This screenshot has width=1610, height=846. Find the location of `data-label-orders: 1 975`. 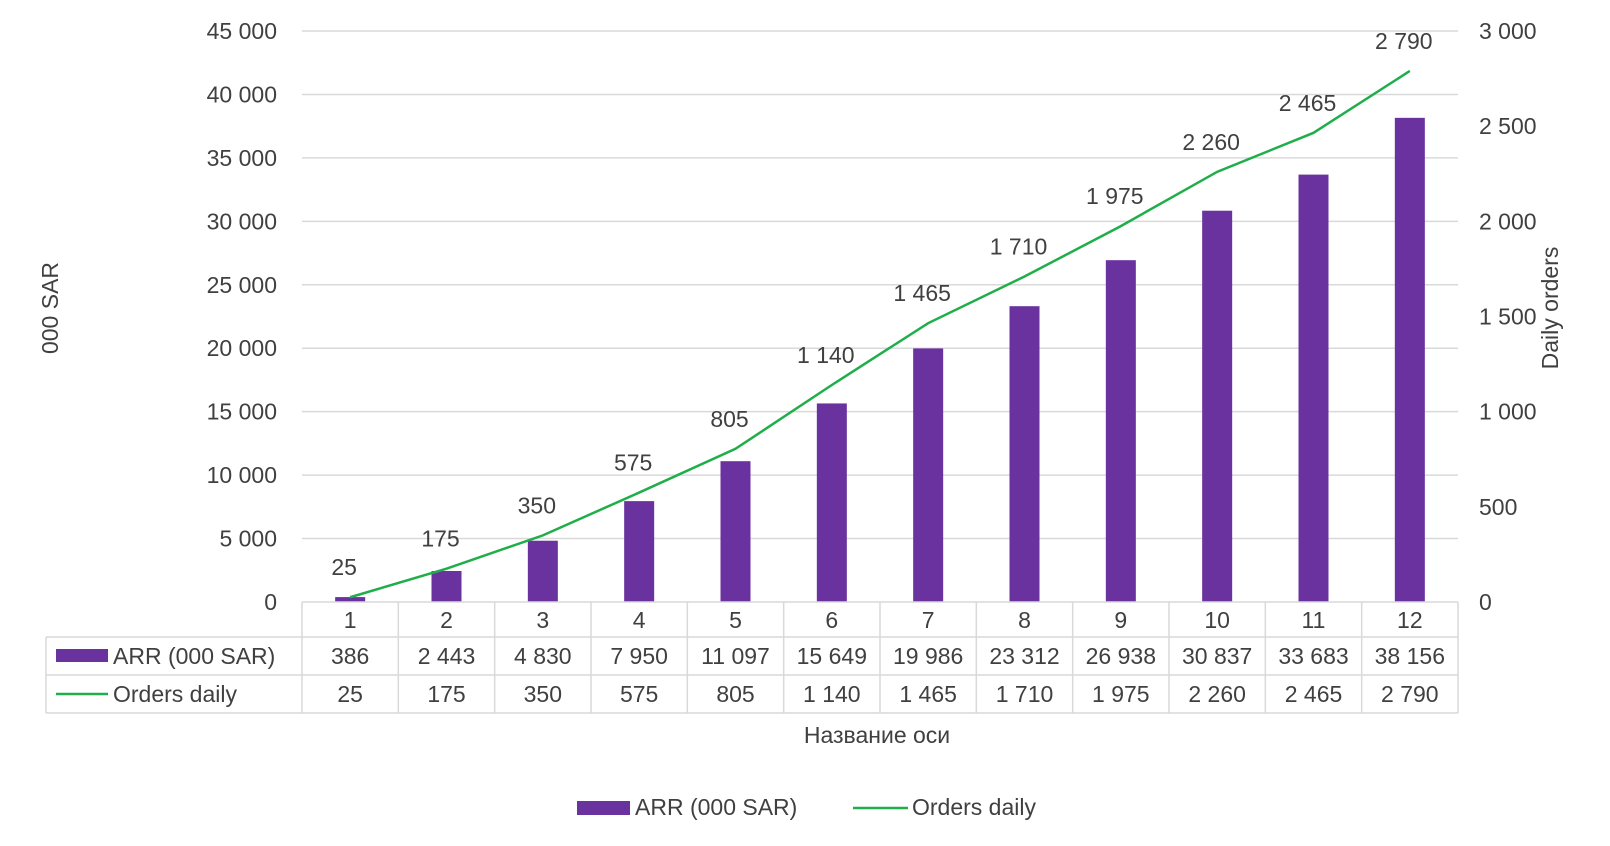

data-label-orders: 1 975 is located at coordinates (1115, 196).